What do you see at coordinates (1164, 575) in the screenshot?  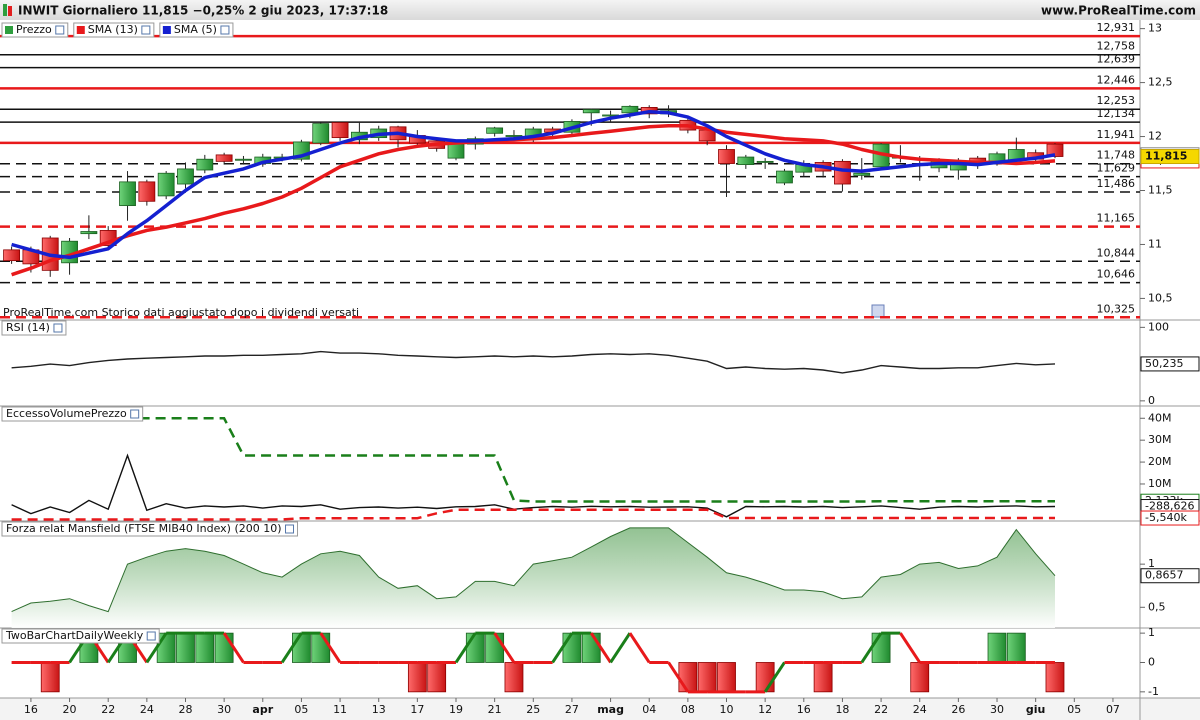 I see `value-marker: 0,8657` at bounding box center [1164, 575].